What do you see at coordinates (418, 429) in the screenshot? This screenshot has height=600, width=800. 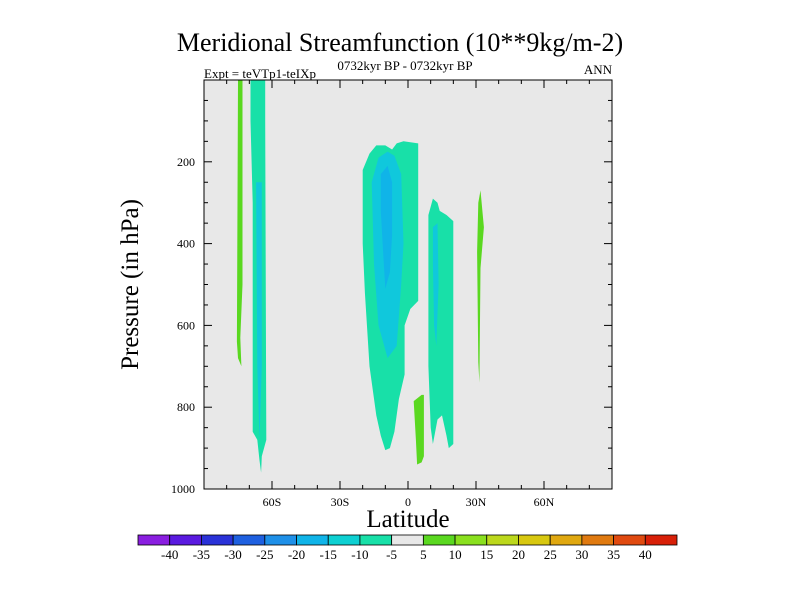 I see `contour-region-green-patch-5n` at bounding box center [418, 429].